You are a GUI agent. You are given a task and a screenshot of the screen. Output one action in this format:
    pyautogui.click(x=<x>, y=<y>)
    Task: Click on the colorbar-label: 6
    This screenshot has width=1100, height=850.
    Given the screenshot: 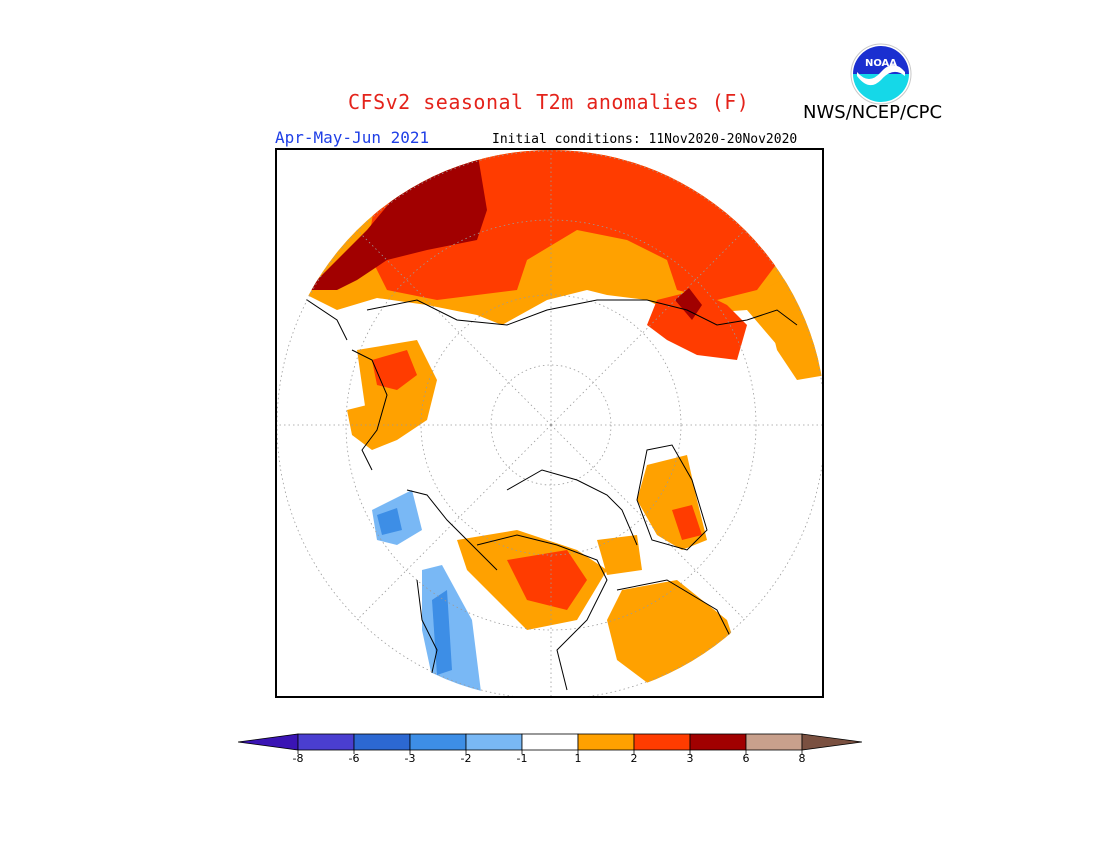 What is the action you would take?
    pyautogui.click(x=746, y=758)
    